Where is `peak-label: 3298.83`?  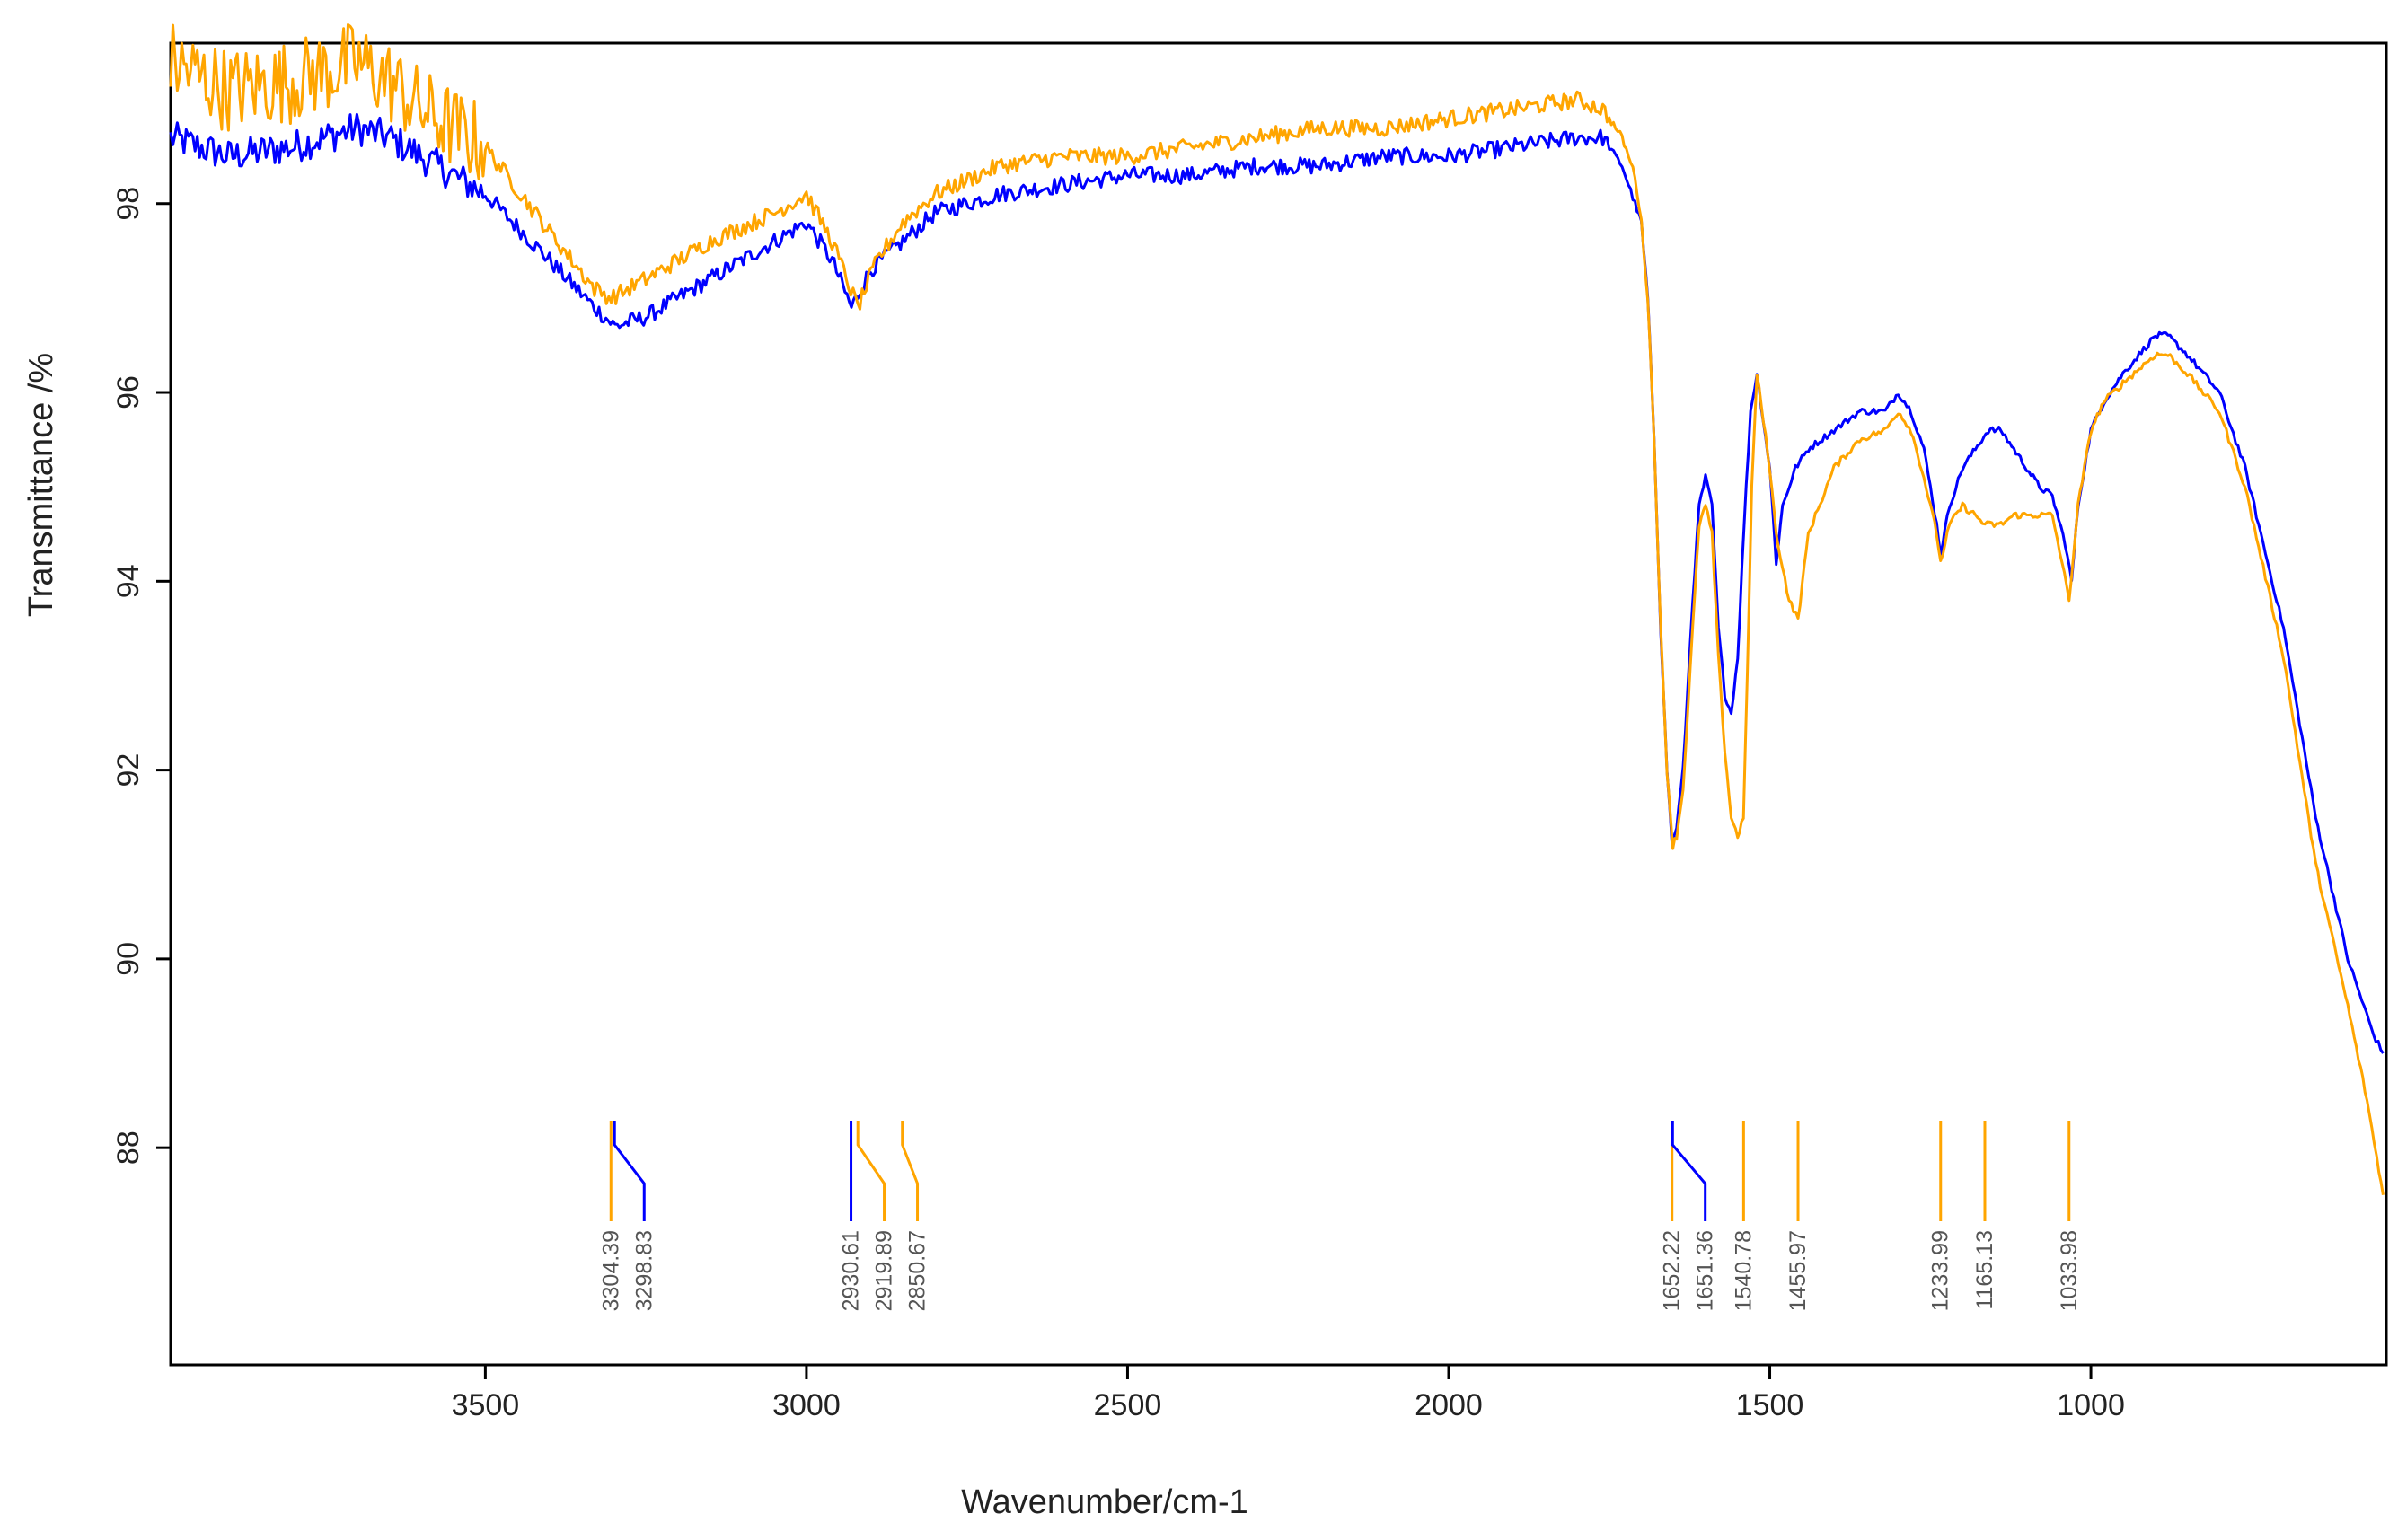
peak-label: 3298.83 is located at coordinates (644, 1270).